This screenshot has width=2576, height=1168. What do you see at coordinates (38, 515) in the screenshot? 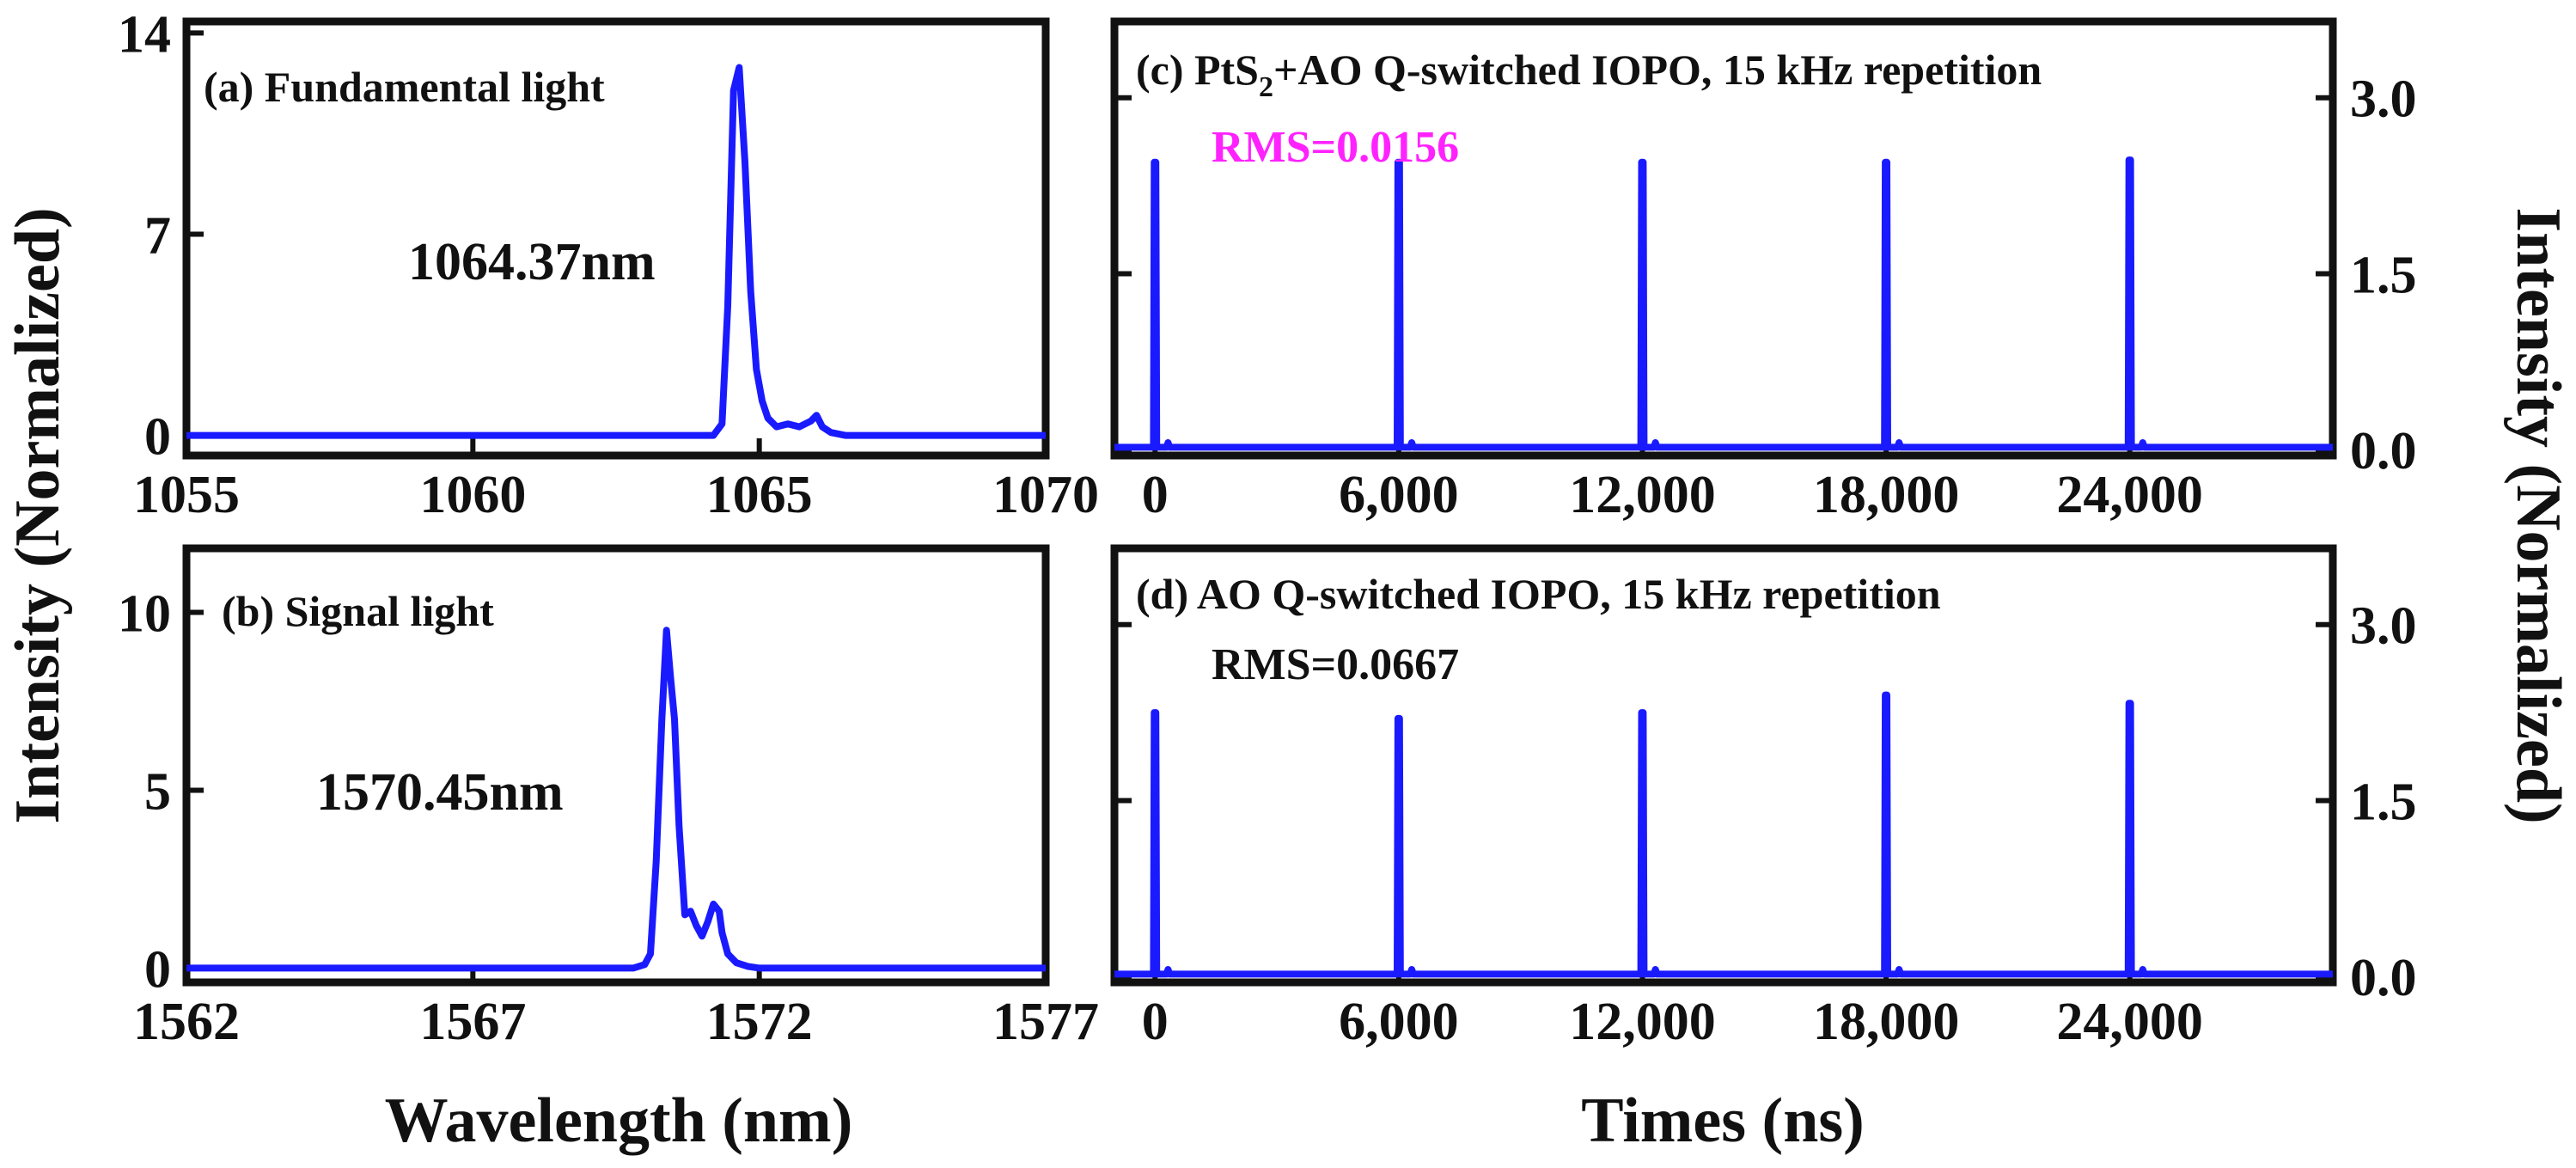
I see `left-y-axis-label: Intensity (Normalized)` at bounding box center [38, 515].